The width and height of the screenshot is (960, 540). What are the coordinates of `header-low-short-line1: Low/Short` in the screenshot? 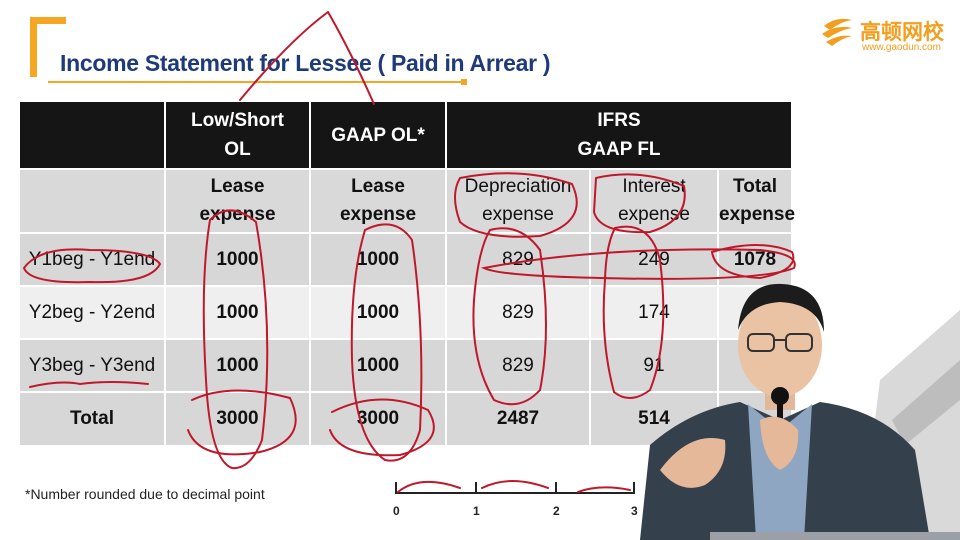 It's located at (237, 120).